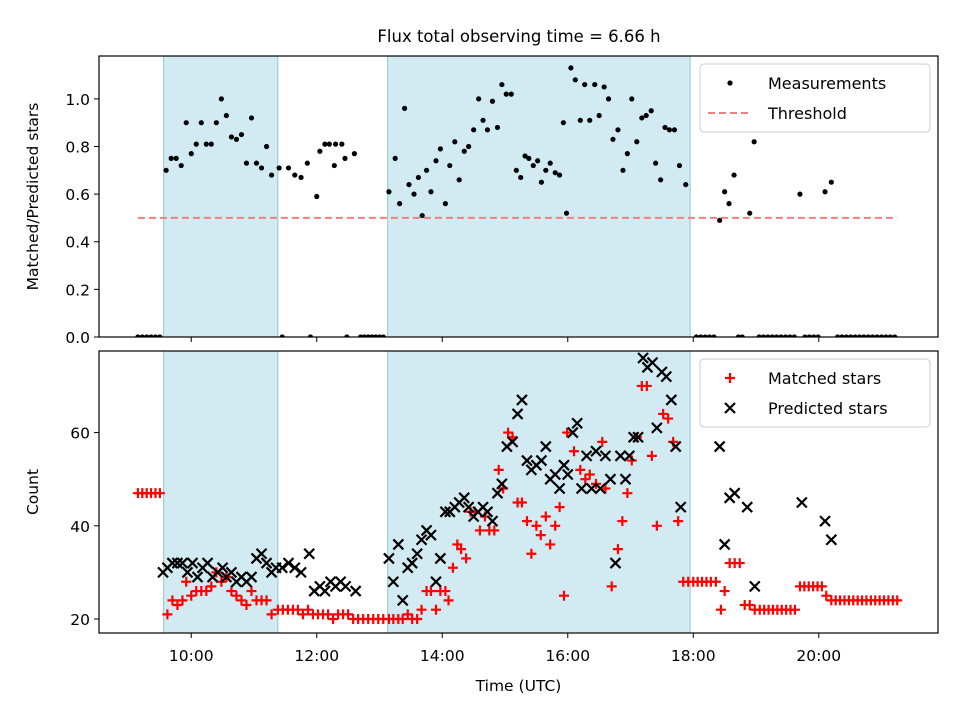 The width and height of the screenshot is (960, 720). I want to click on legend-box, so click(815, 393).